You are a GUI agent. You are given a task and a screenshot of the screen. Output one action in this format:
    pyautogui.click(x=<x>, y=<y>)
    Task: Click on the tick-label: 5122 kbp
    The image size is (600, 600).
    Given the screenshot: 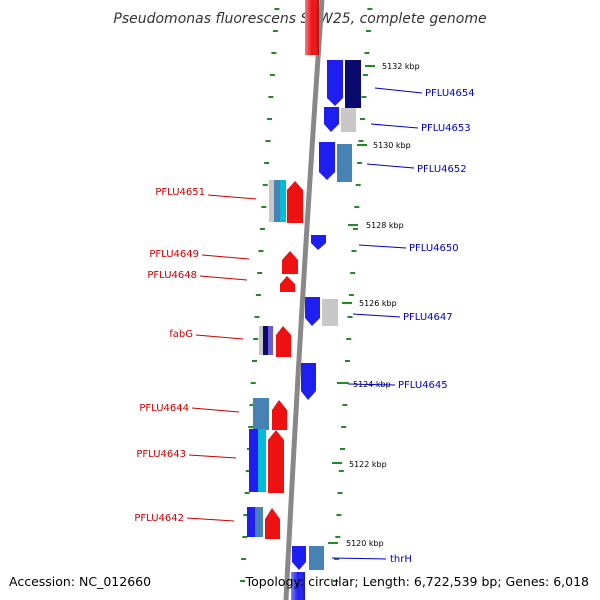 What is the action you would take?
    pyautogui.click(x=368, y=464)
    